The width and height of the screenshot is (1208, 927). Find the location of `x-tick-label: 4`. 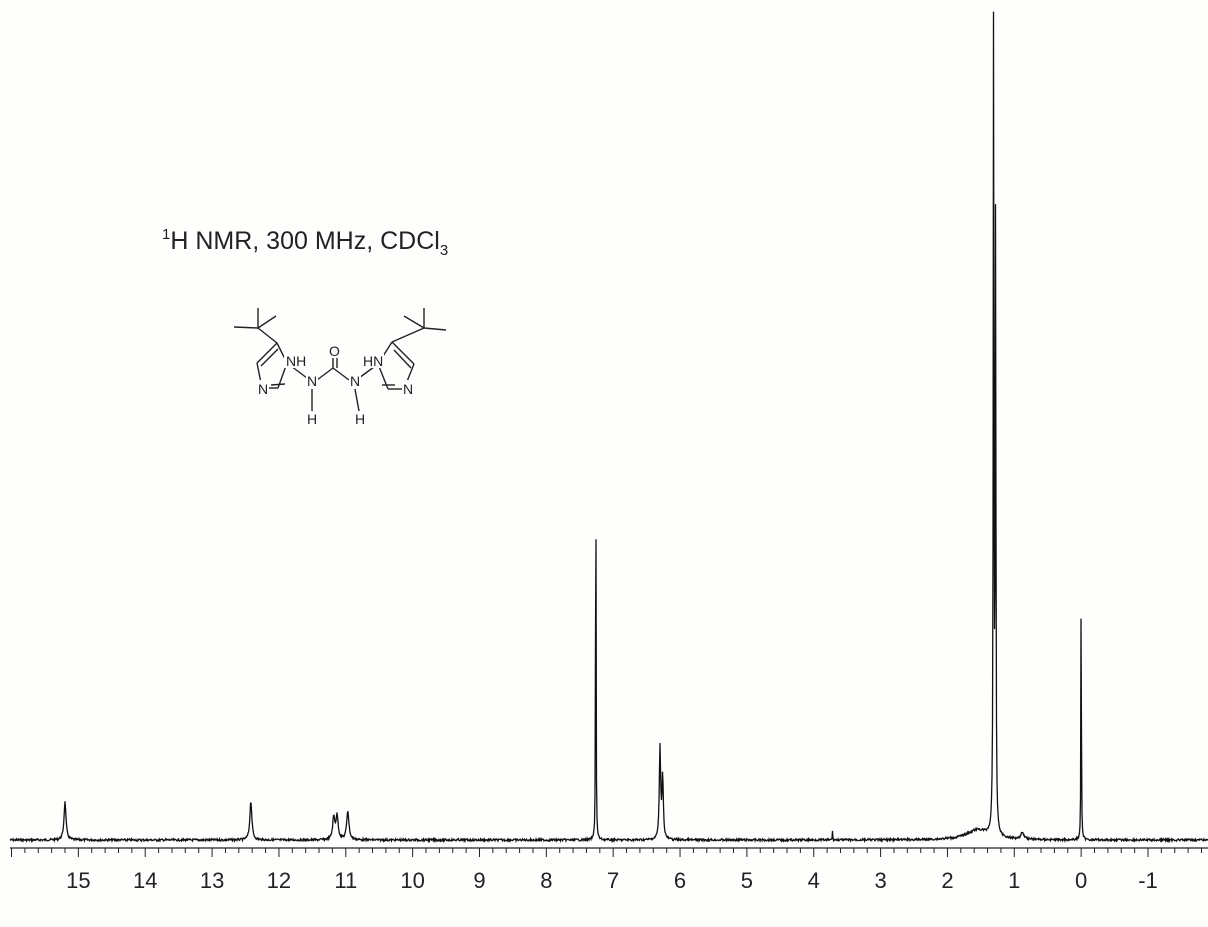

x-tick-label: 4 is located at coordinates (814, 880).